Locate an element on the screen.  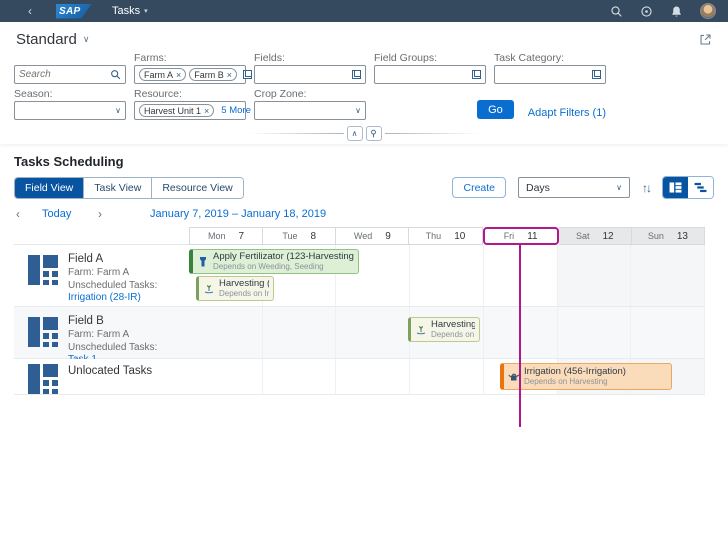
day-header-sun: Sun 13 is located at coordinates (668, 236).